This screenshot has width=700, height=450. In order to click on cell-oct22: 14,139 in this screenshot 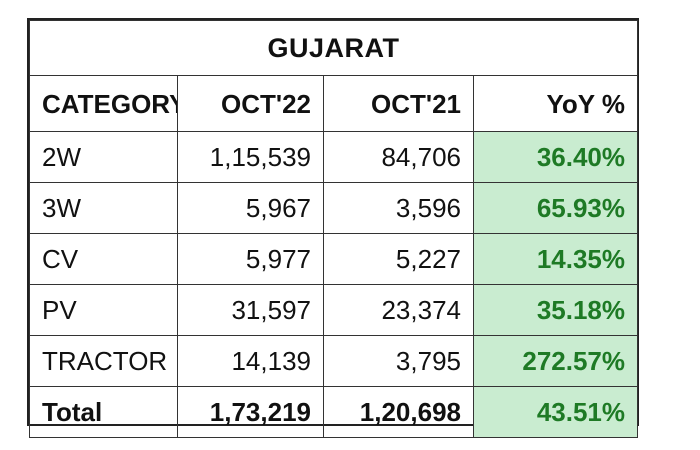, I will do `click(250, 361)`.